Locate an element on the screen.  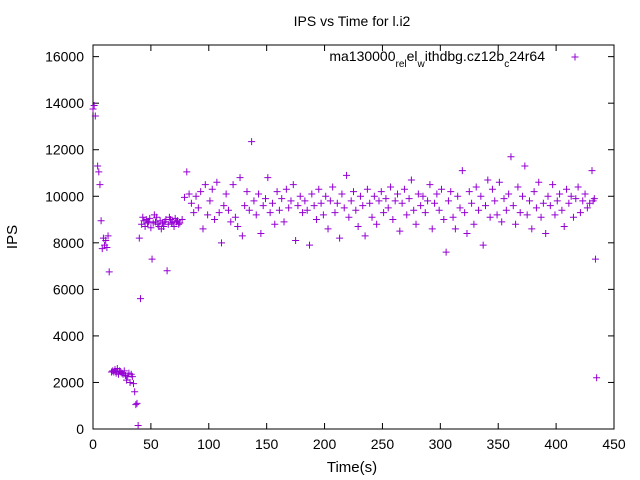
legend-label-subscript: w is located at coordinates (421, 64).